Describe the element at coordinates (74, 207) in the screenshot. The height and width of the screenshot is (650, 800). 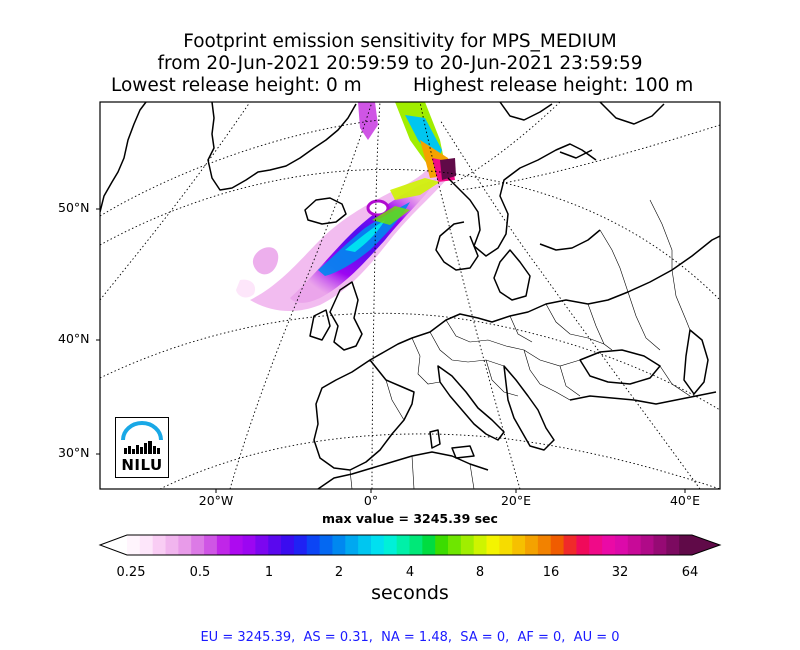
I see `lat-label-50n: 50°N` at that location.